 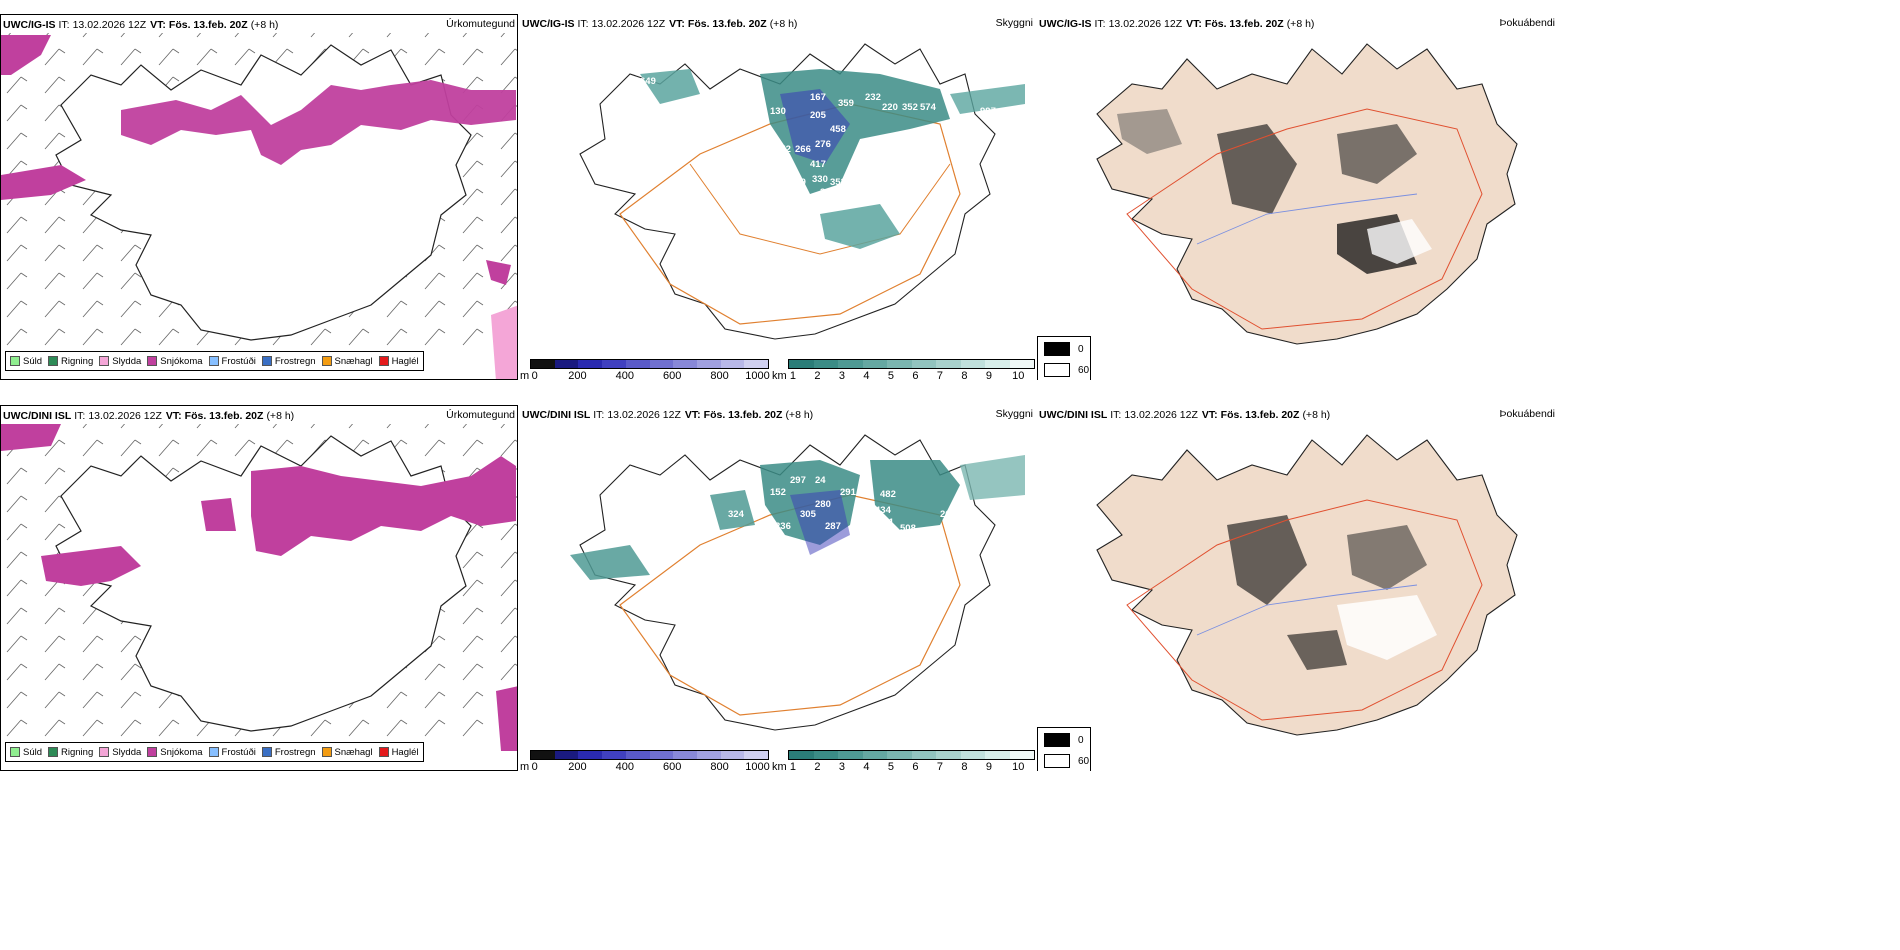 I want to click on tick-label: 6, so click(x=915, y=766).